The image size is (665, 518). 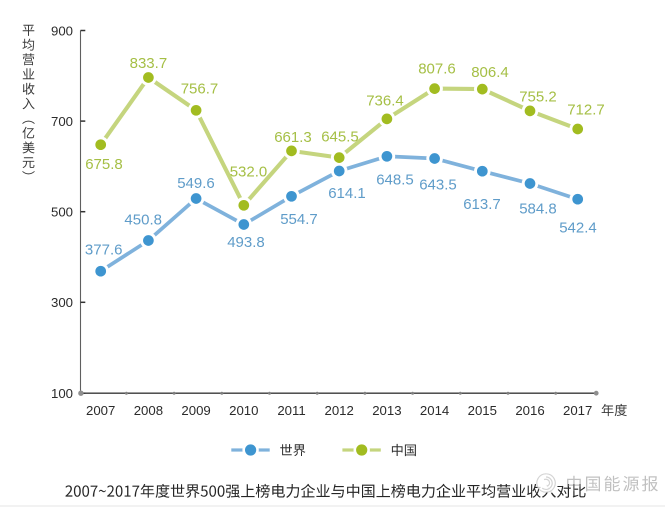 What do you see at coordinates (100, 410) in the screenshot?
I see `svg-text: 2007` at bounding box center [100, 410].